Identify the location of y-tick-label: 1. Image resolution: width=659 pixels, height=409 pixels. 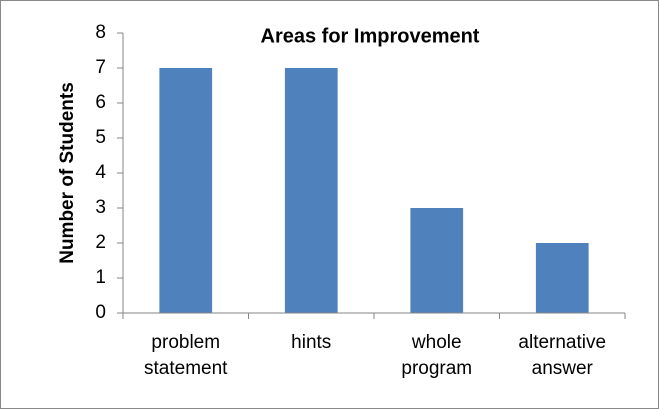
(100, 277).